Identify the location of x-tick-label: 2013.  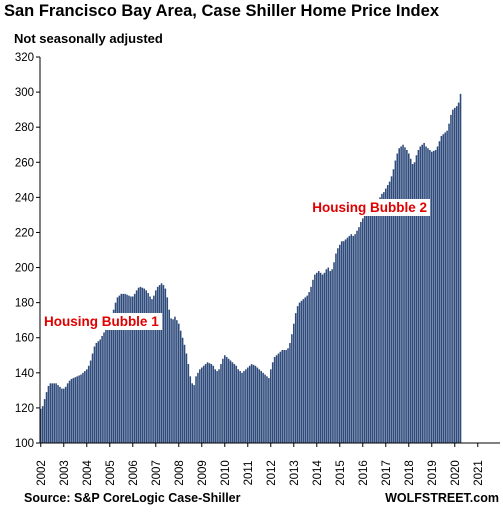
(295, 473).